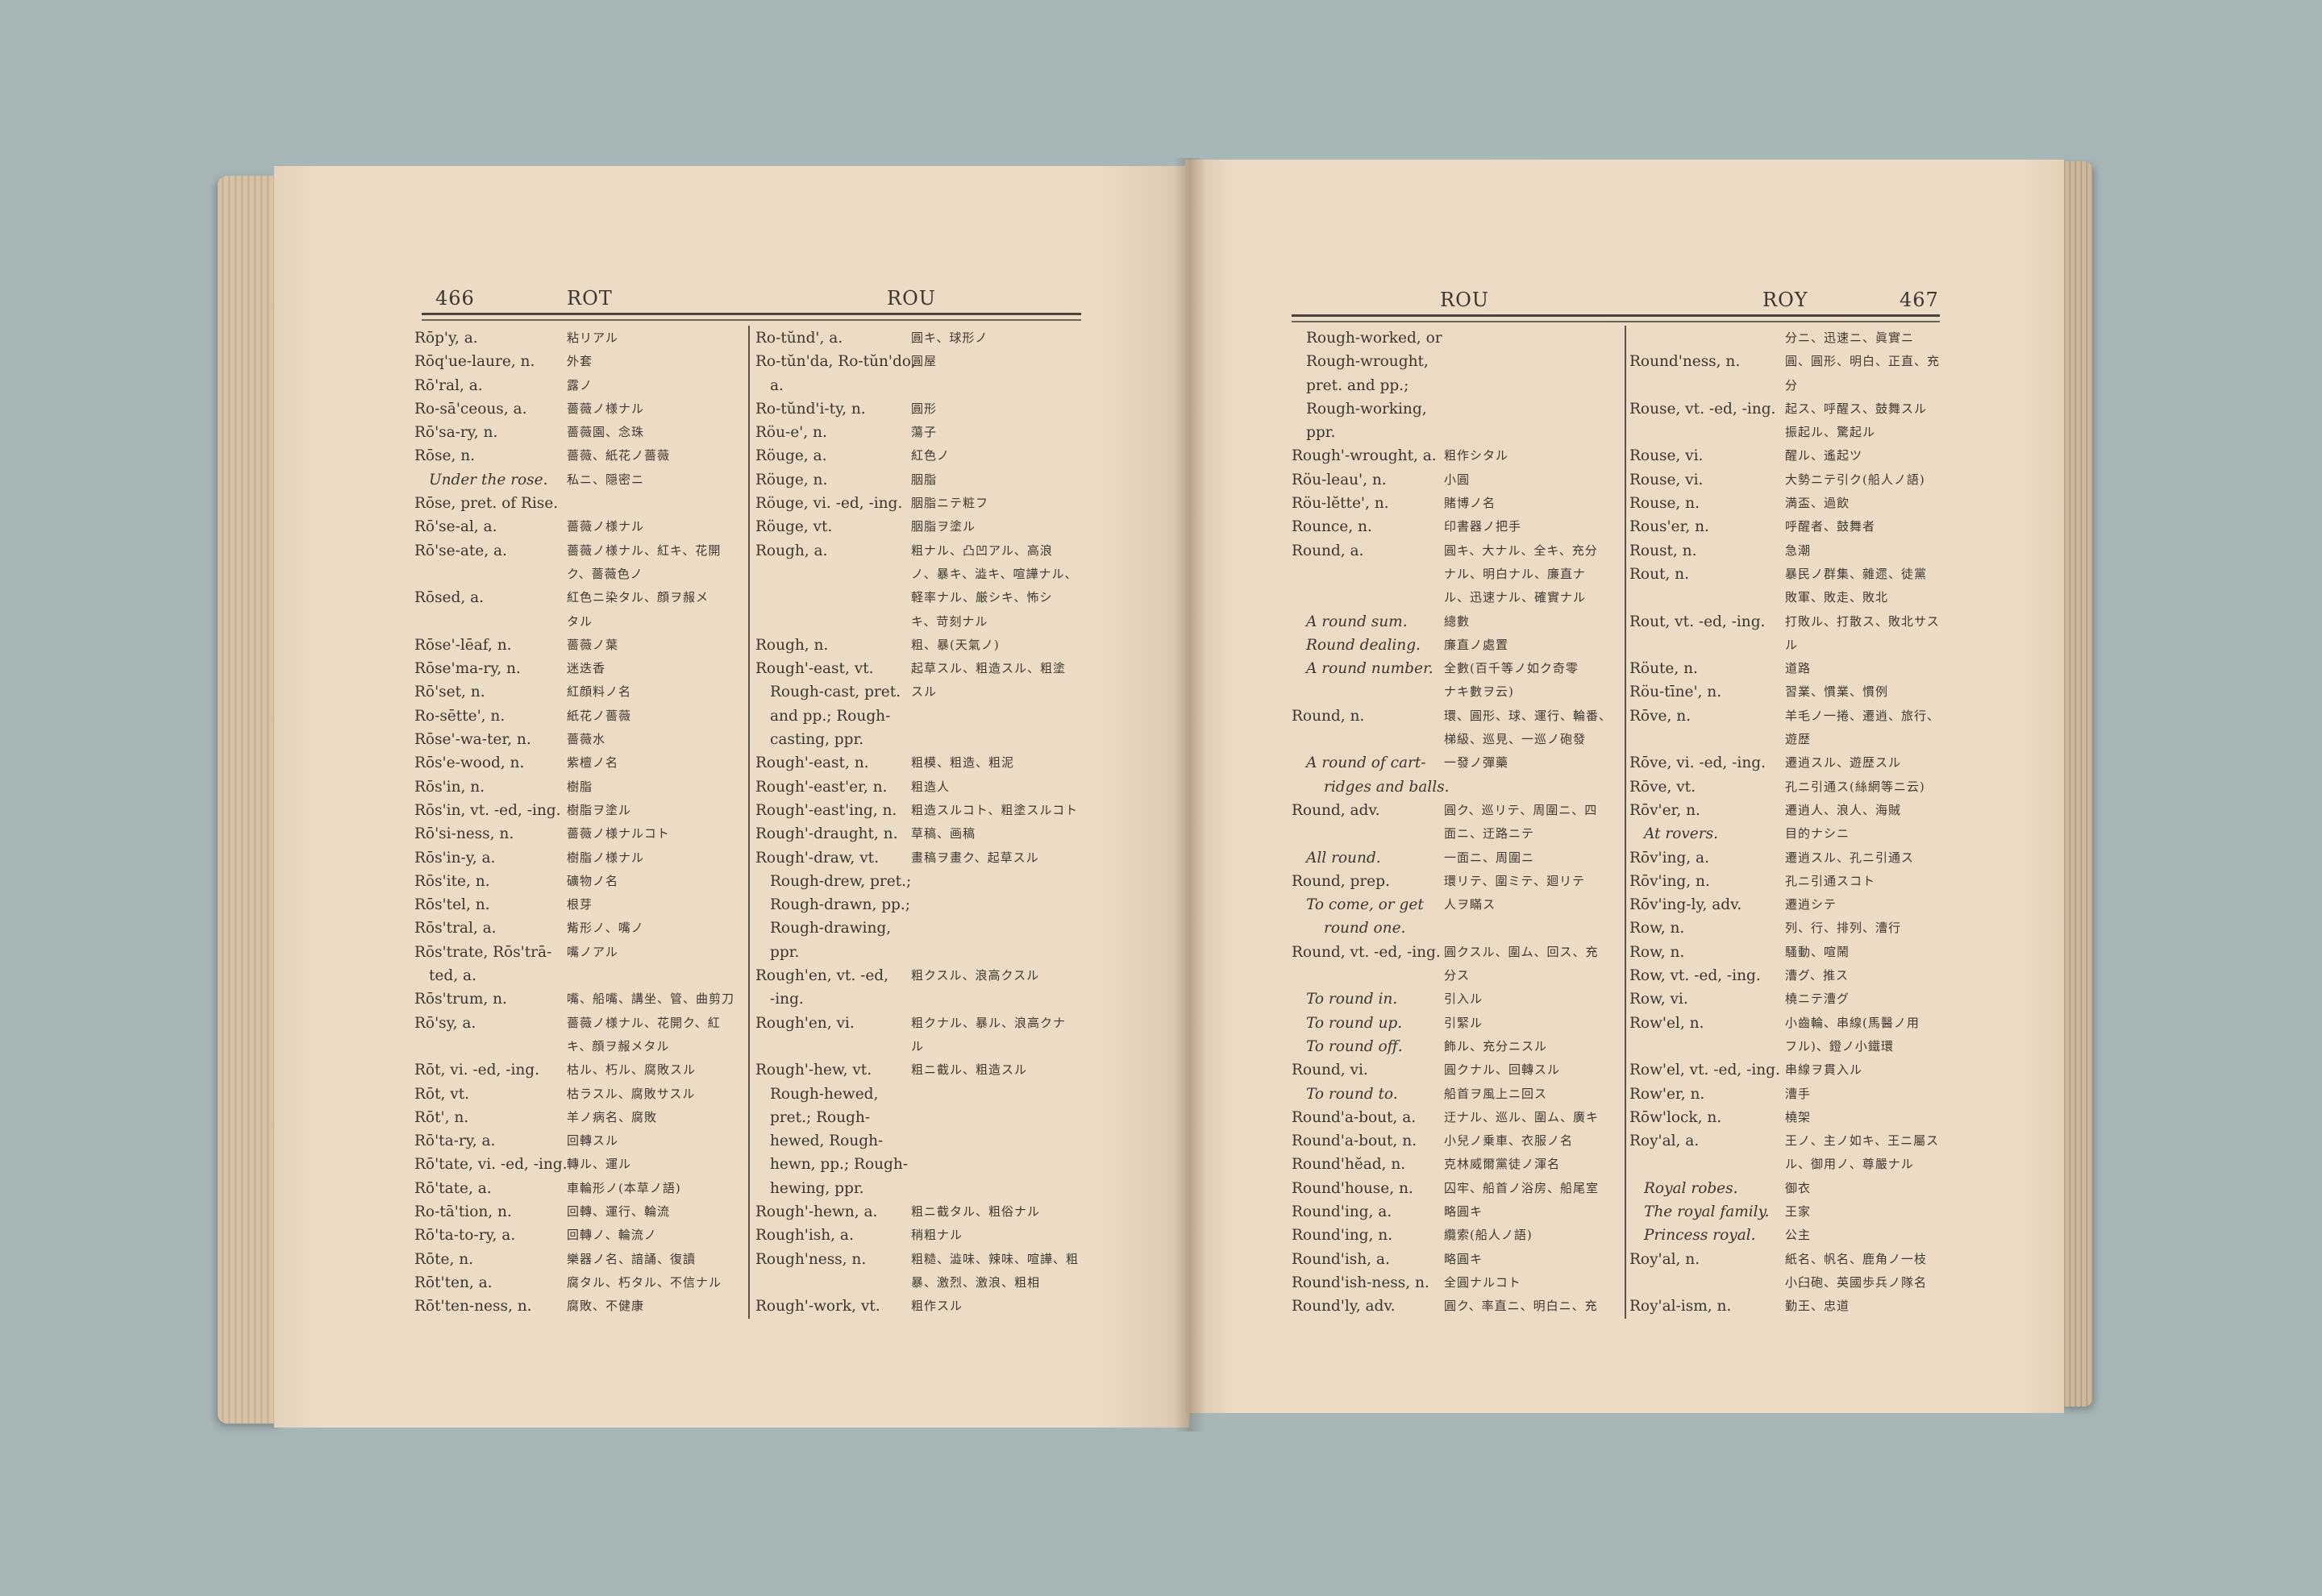  Describe the element at coordinates (1786, 526) in the screenshot. I see `dictionary-entry-line: Rous'er, n. 呼醒者、鼓舞者` at that location.